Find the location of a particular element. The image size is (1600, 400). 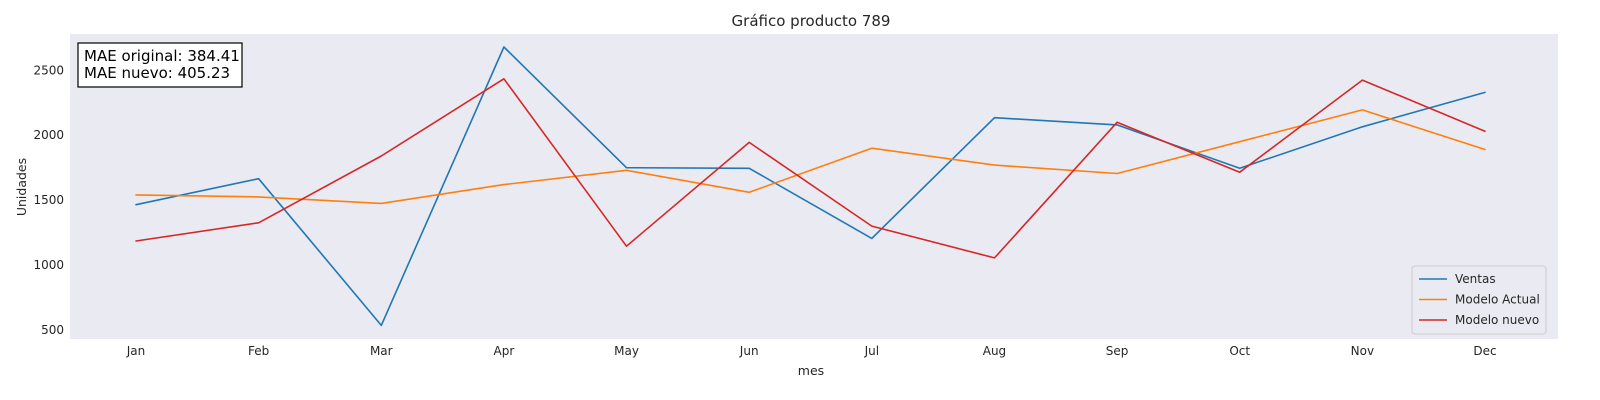

y-axis-label: Unidades is located at coordinates (21, 187).